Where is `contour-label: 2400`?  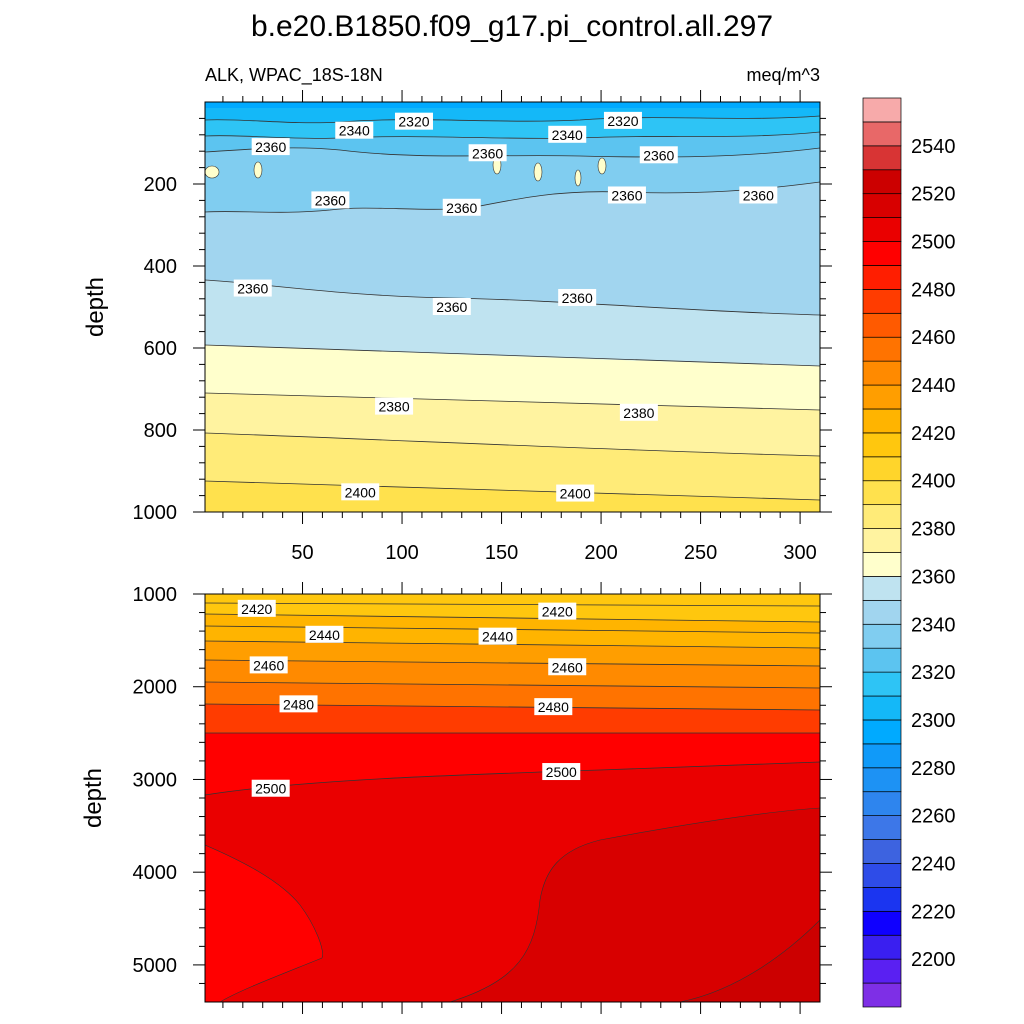 contour-label: 2400 is located at coordinates (360, 492).